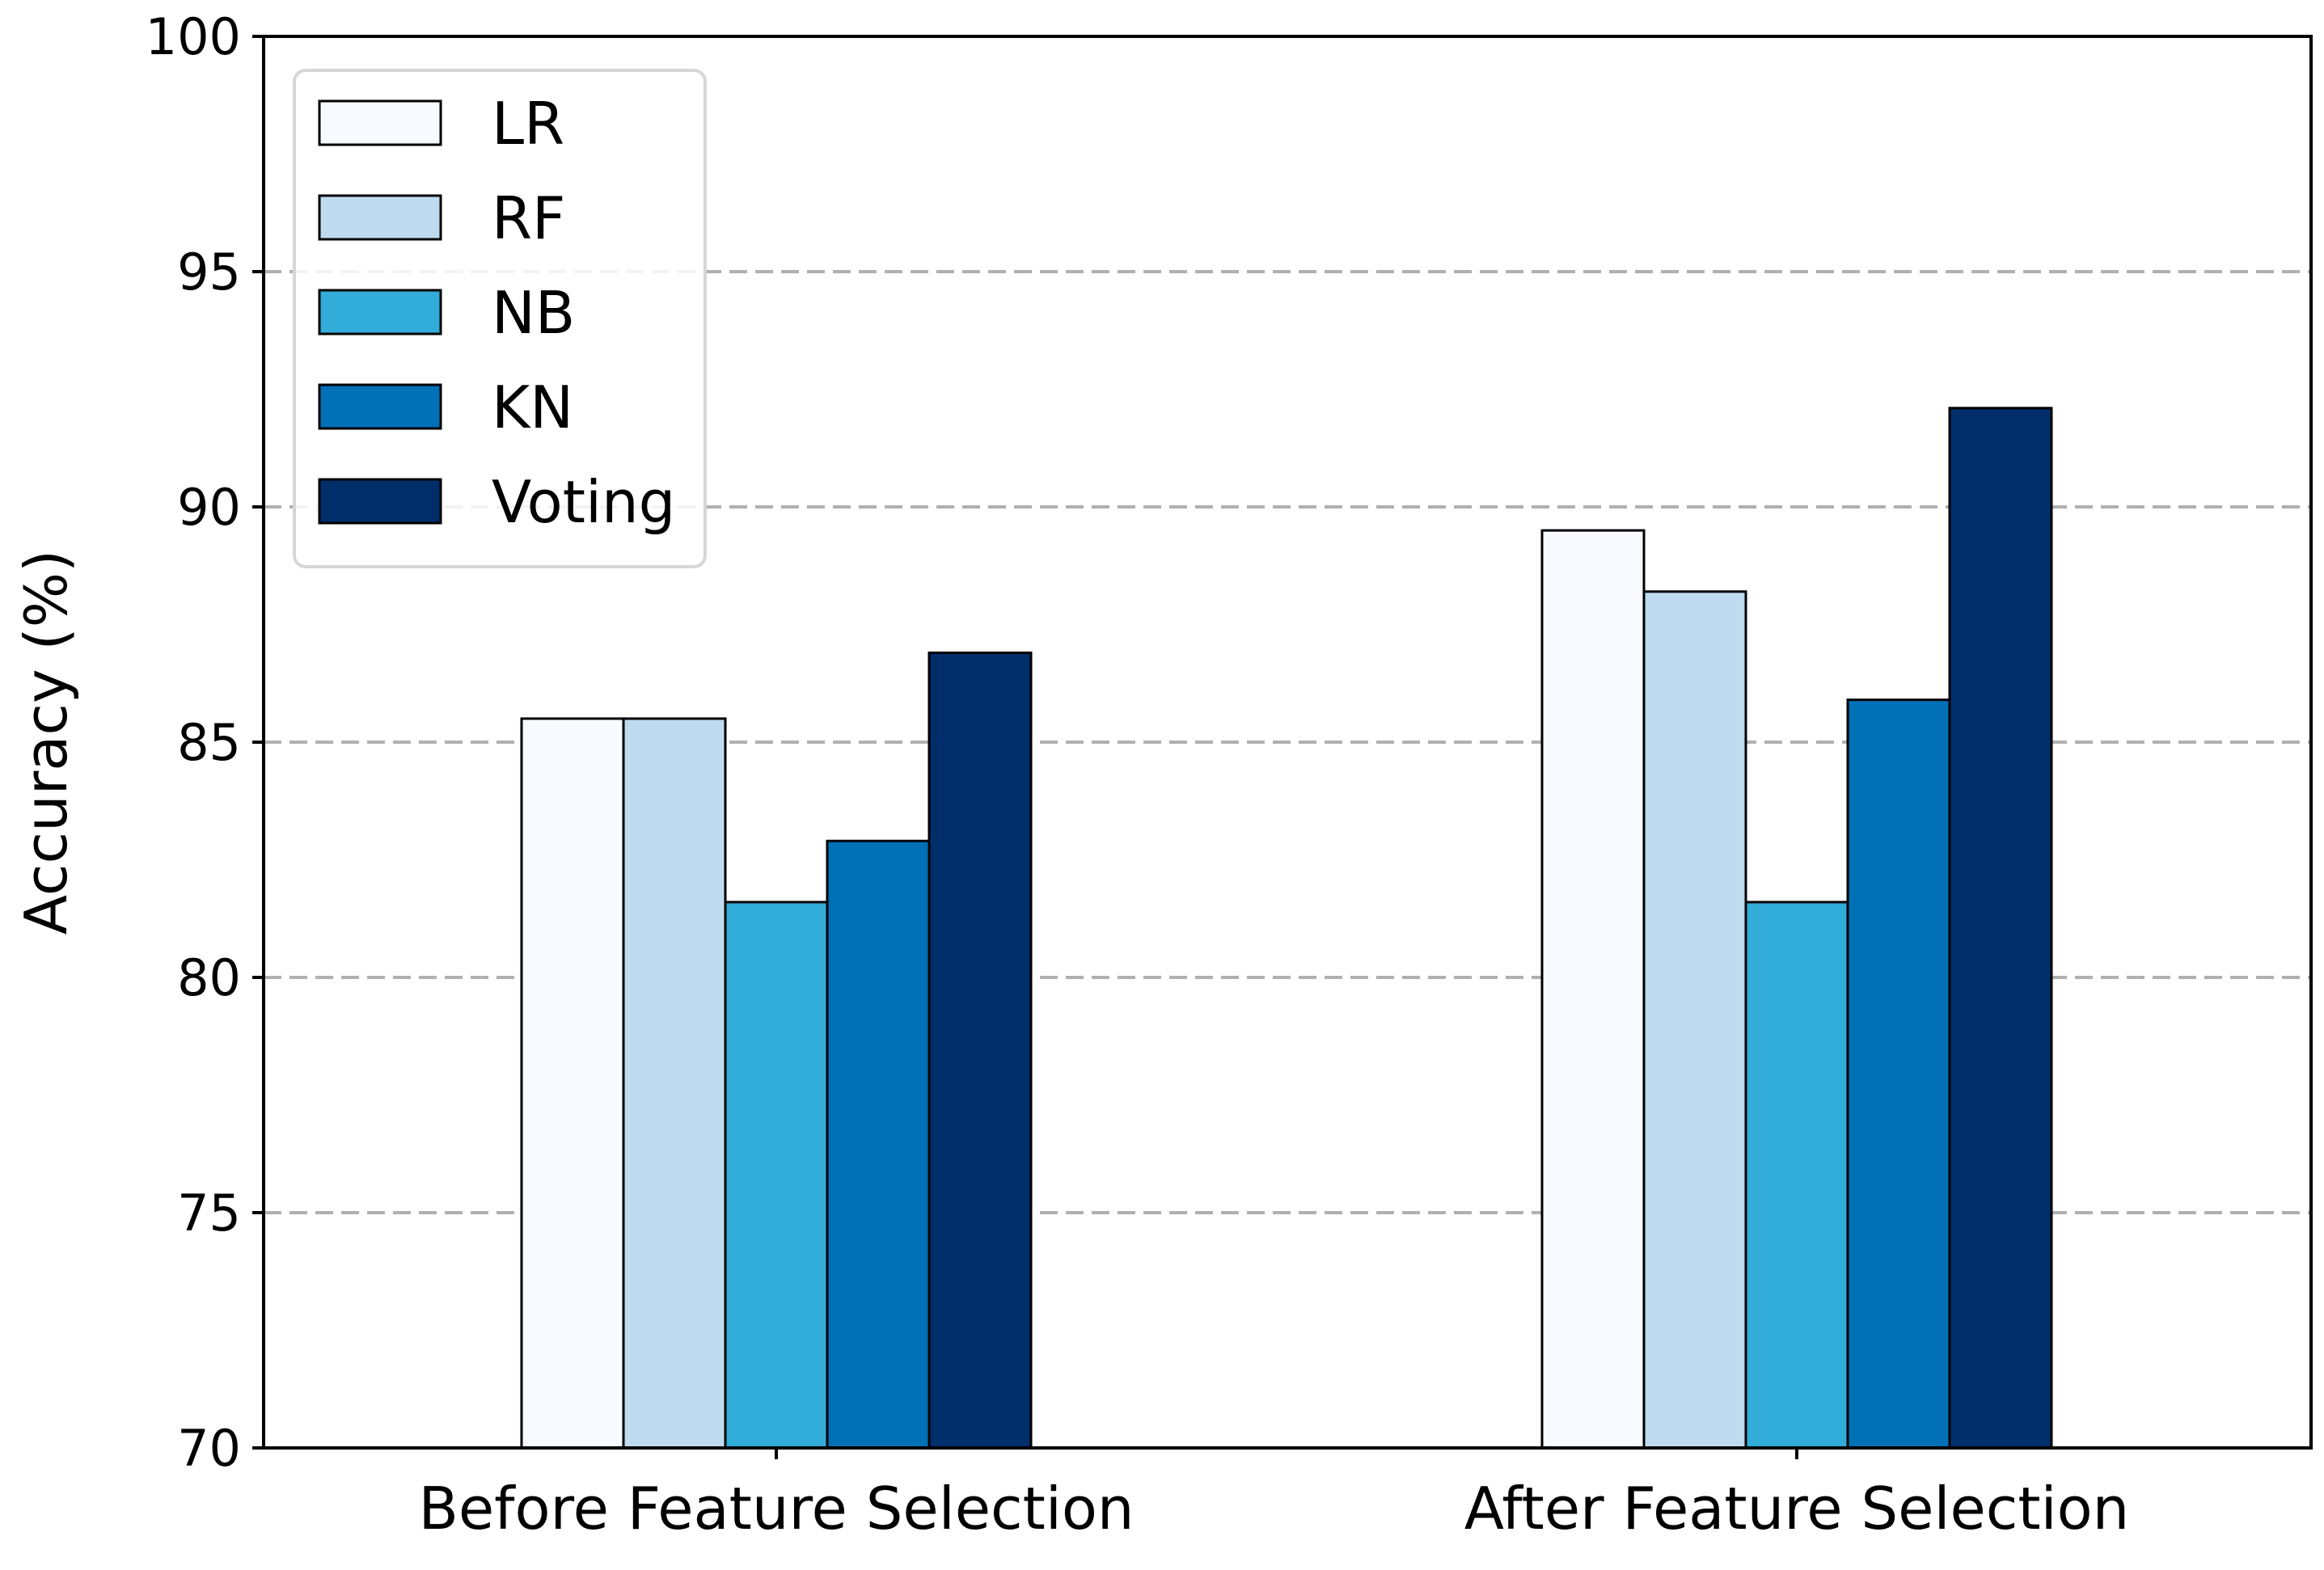  I want to click on legend-swatch-rf, so click(380, 217).